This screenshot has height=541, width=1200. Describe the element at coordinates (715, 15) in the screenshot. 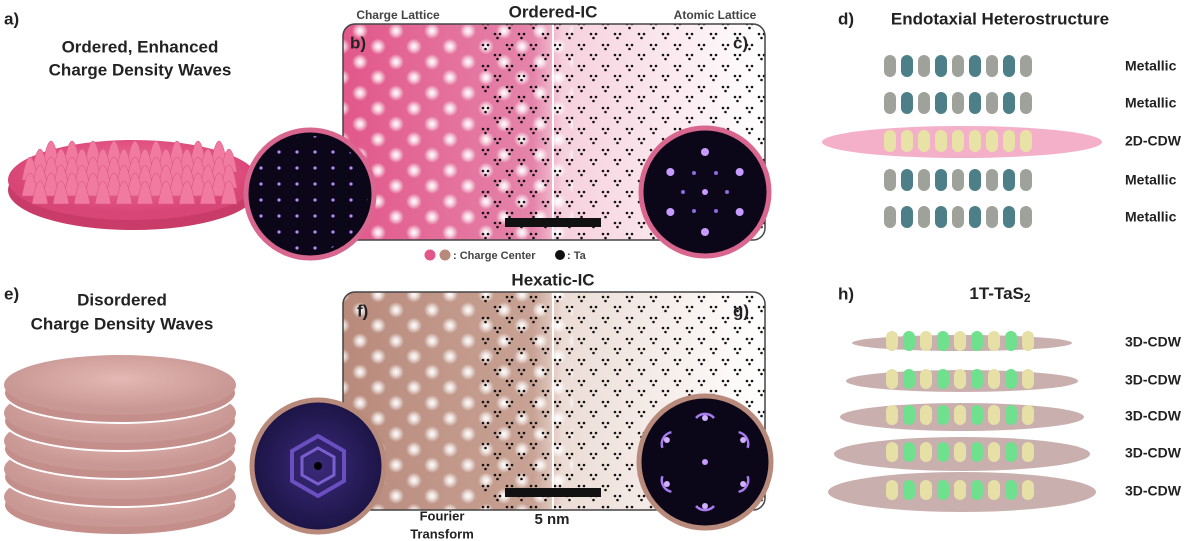

I see `caption: Atomic Lattice` at that location.